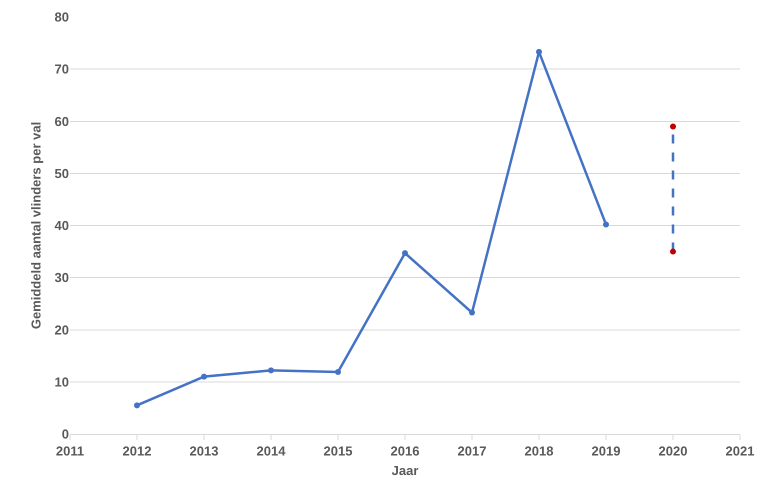  Describe the element at coordinates (61, 121) in the screenshot. I see `y-tick-label: 60` at that location.